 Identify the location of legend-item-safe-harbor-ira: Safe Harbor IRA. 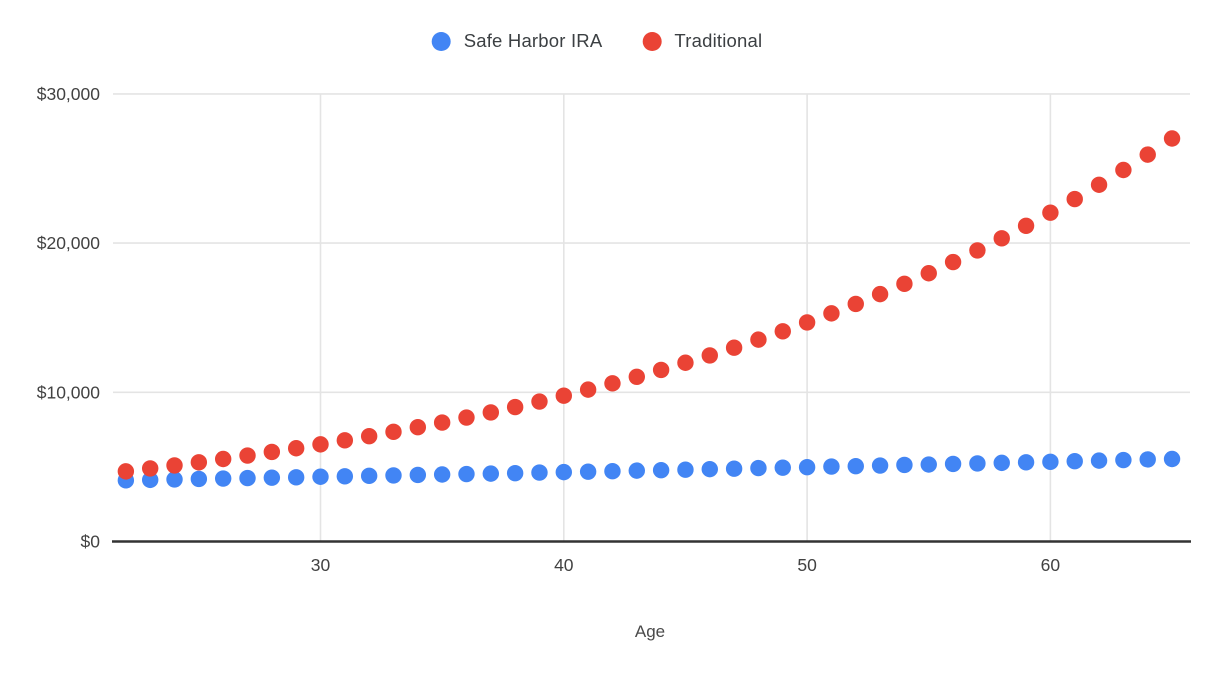
(517, 41).